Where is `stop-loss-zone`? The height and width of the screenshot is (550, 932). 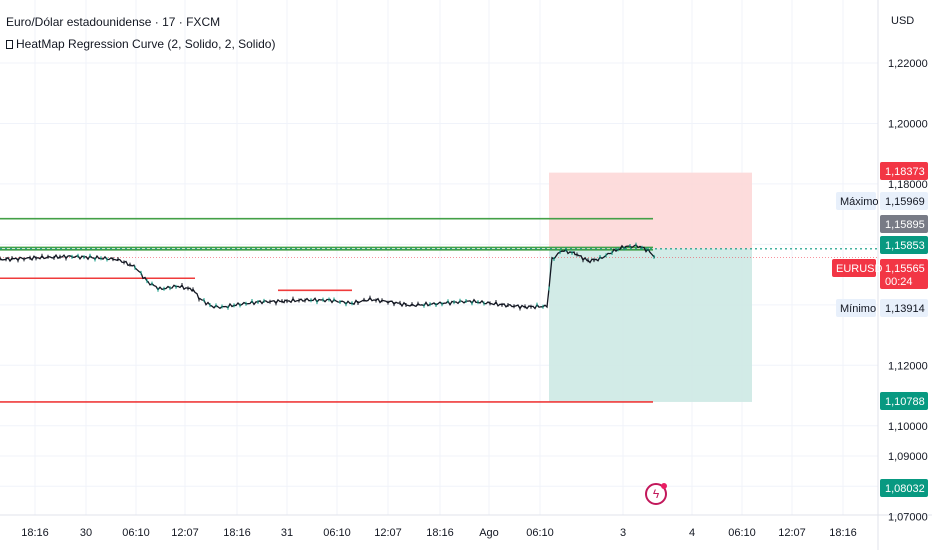
stop-loss-zone is located at coordinates (650, 210).